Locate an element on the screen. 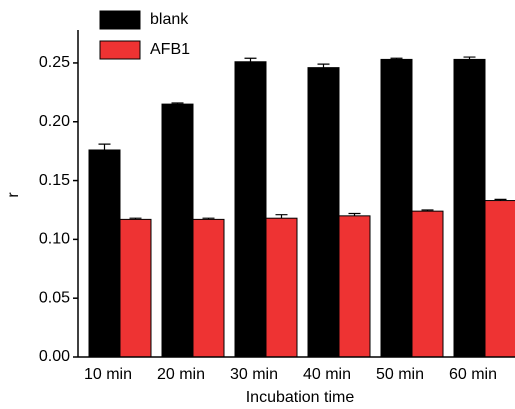 This screenshot has width=515, height=409. x-tick-label: 60 min is located at coordinates (473, 374).